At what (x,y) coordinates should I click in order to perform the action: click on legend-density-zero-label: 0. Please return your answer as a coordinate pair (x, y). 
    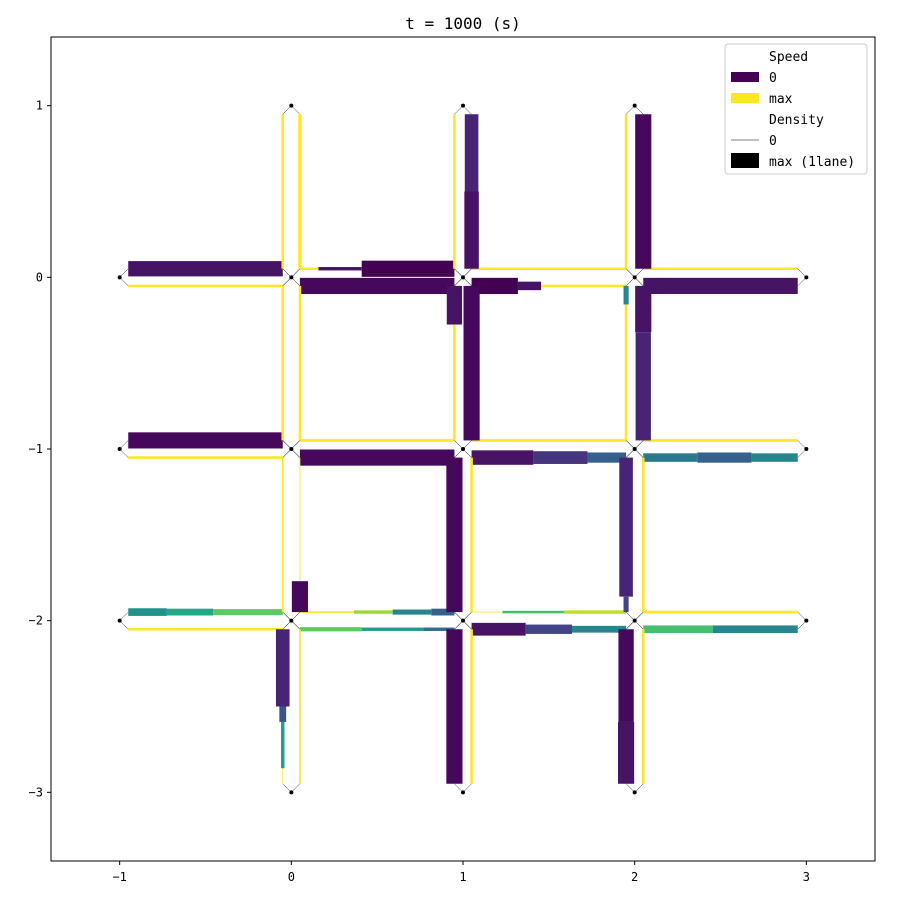
    Looking at the image, I should click on (773, 141).